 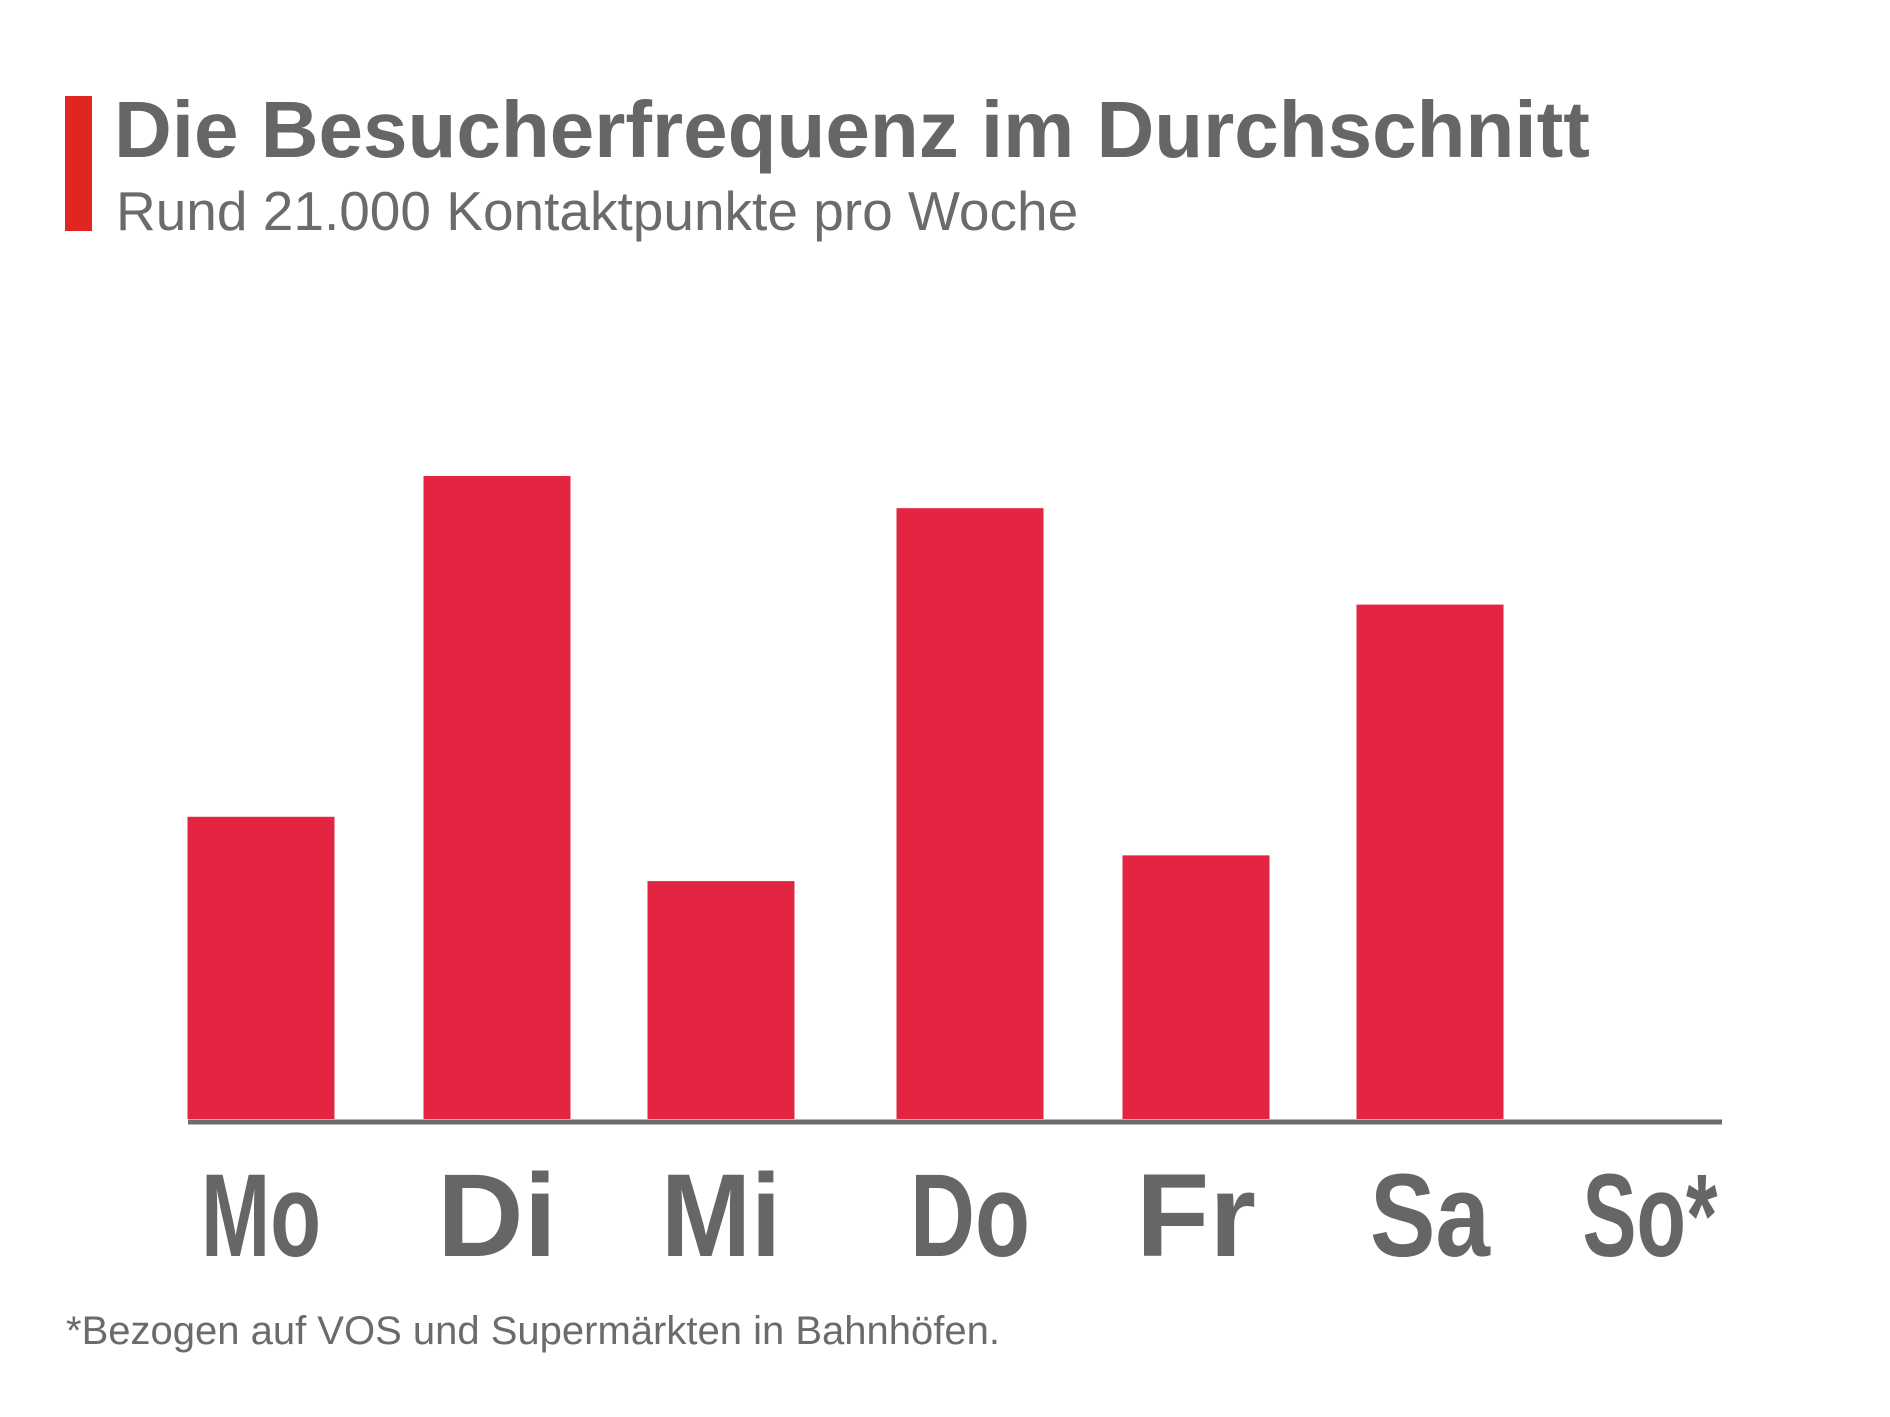 I want to click on x-tick-label-mo: Mo, so click(x=261, y=1216).